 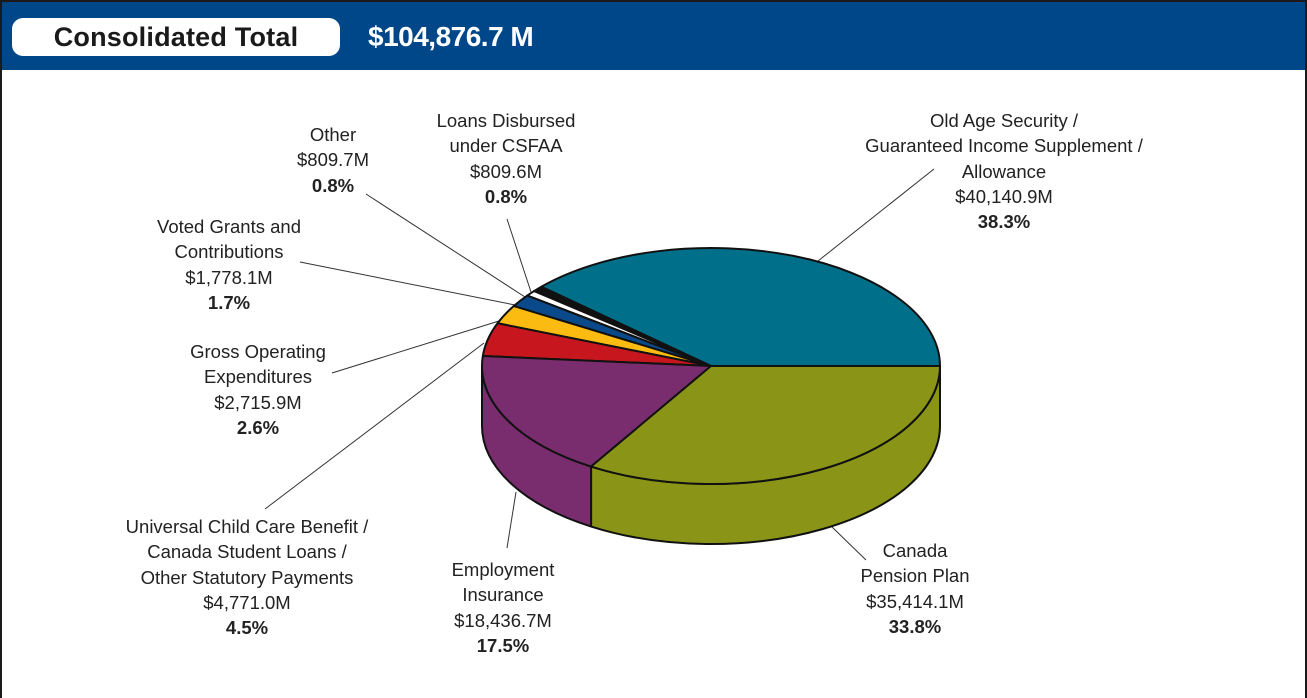 I want to click on leader-line-loans, so click(x=519, y=255).